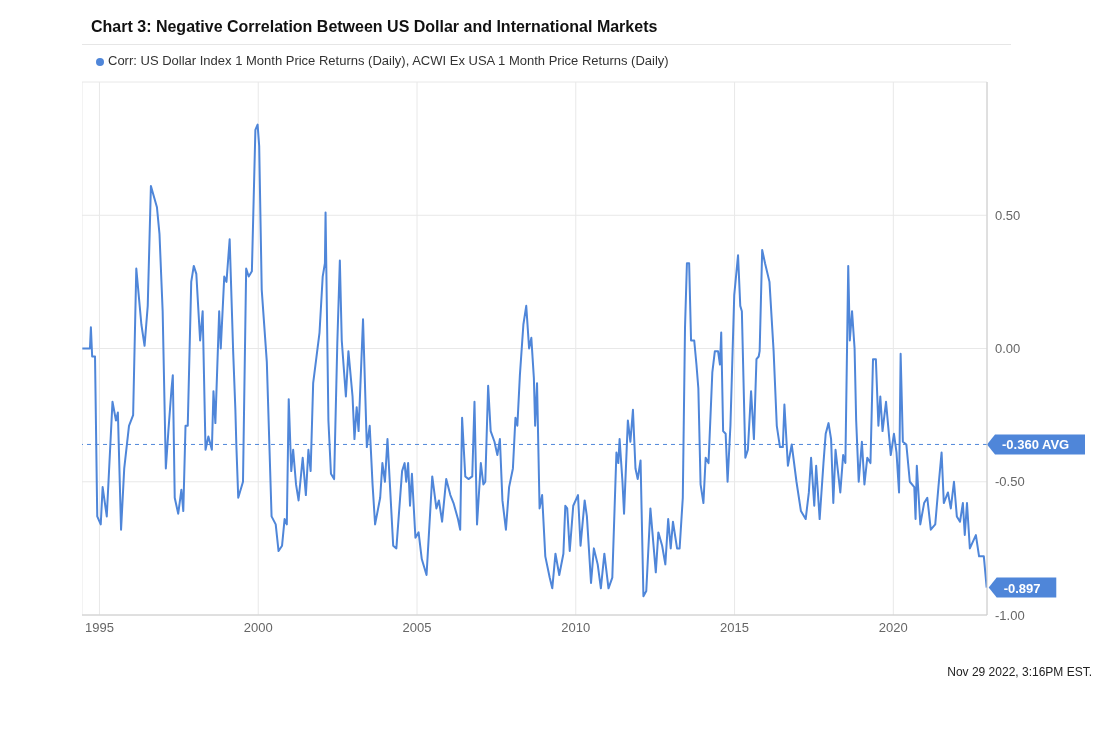  What do you see at coordinates (1010, 615) in the screenshot?
I see `y-tick-label: -1.00` at bounding box center [1010, 615].